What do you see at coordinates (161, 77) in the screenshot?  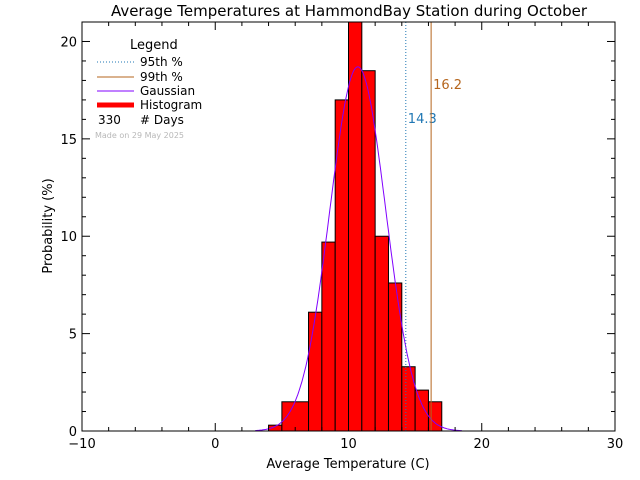 I see `legend-label-99th: 99th %` at bounding box center [161, 77].